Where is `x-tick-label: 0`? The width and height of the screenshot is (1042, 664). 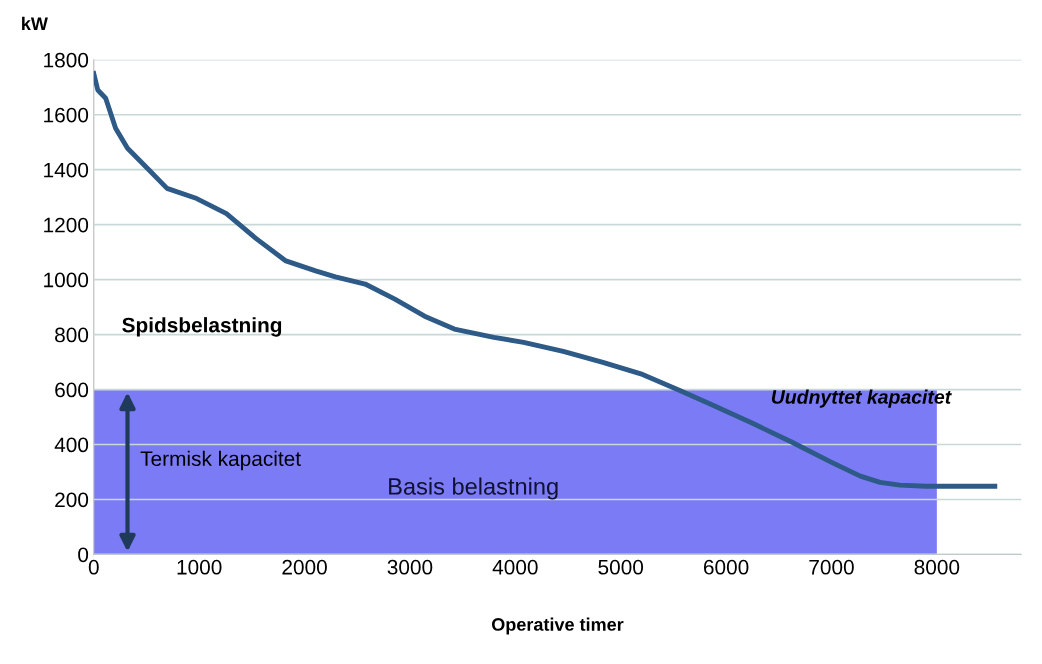
x-tick-label: 0 is located at coordinates (93, 567).